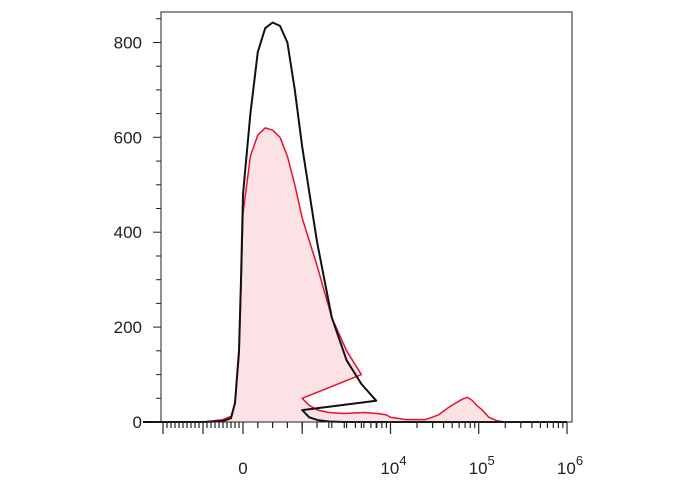  Describe the element at coordinates (128, 137) in the screenshot. I see `y-tick-label: 600` at that location.